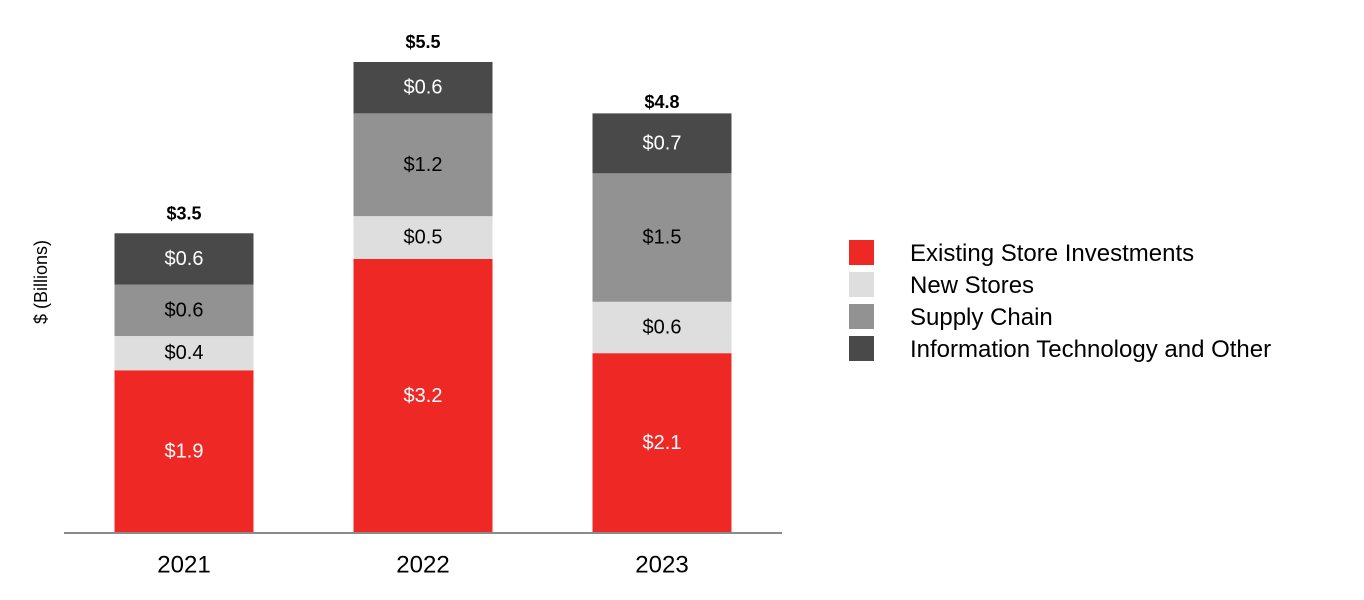 The height and width of the screenshot is (600, 1364). What do you see at coordinates (1090, 349) in the screenshot?
I see `legend-label-4: Information Technology and Other` at bounding box center [1090, 349].